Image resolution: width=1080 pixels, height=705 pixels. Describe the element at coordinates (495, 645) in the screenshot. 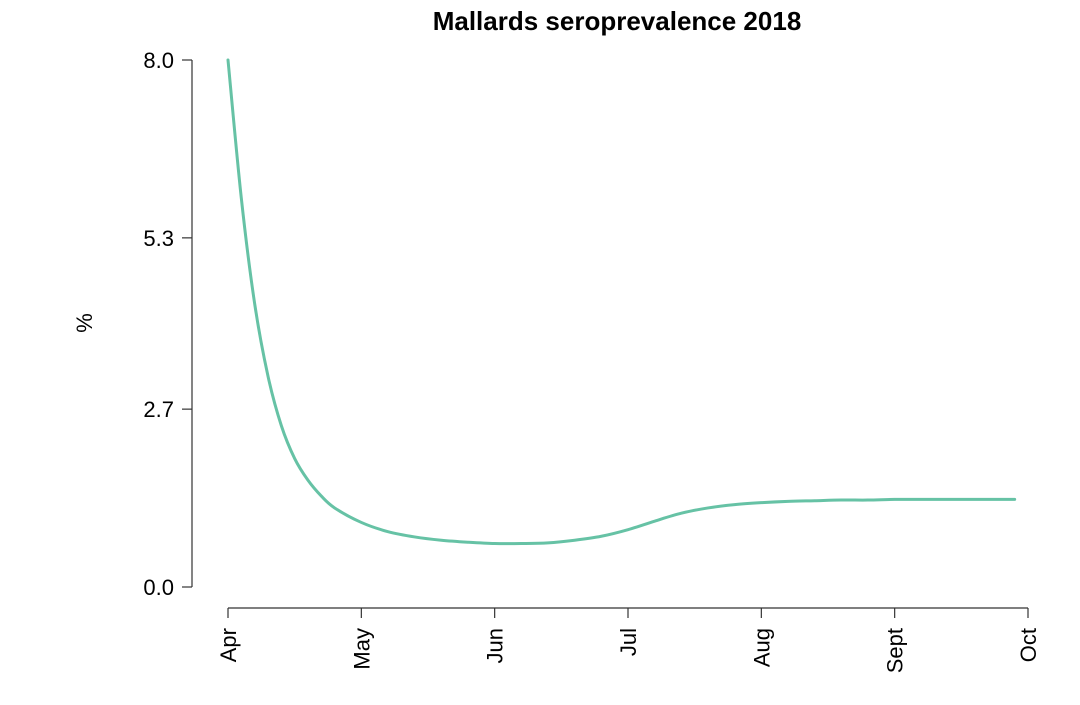

I see `x-tick-label: Jun` at that location.